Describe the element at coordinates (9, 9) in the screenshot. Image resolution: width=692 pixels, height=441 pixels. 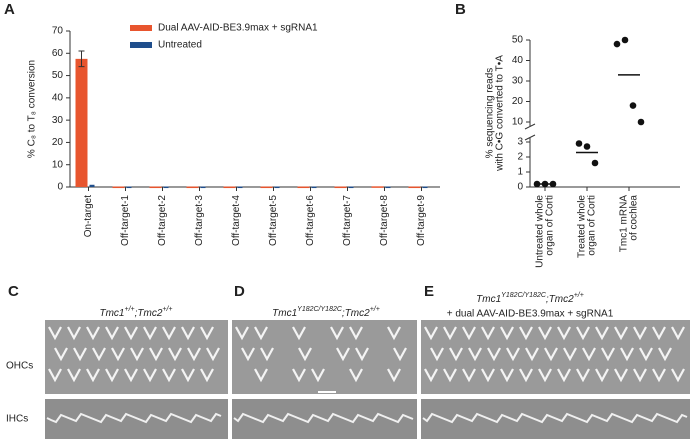
I see `panel-label: A` at that location.